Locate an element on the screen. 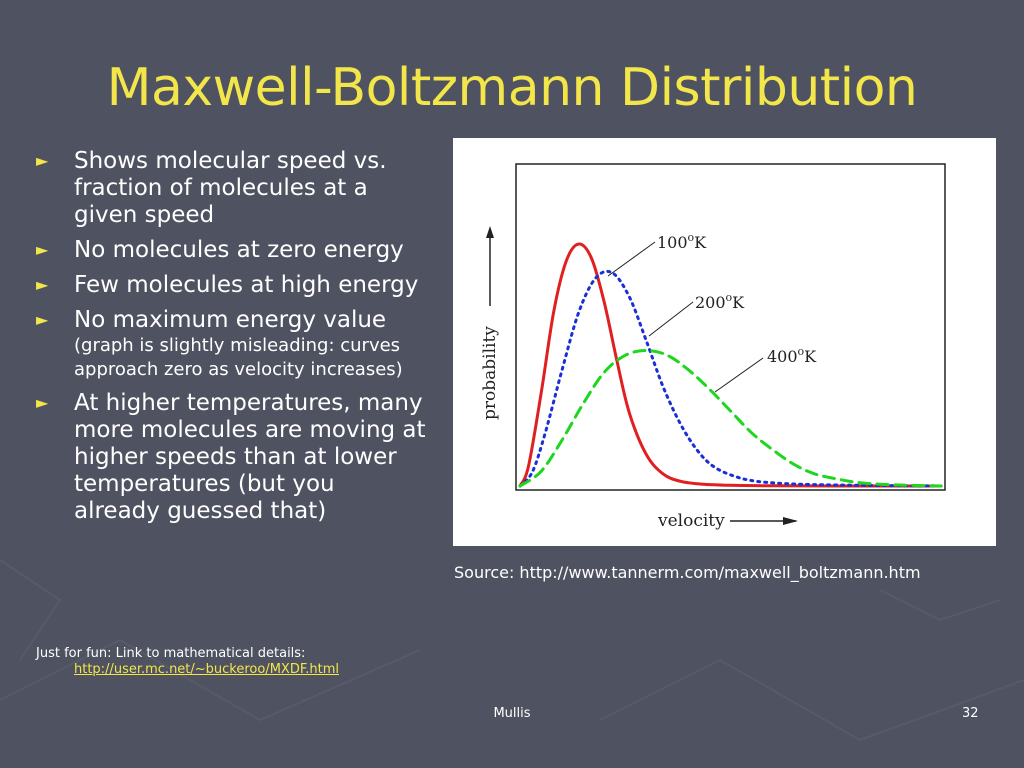  page-number: 32 is located at coordinates (970, 713).